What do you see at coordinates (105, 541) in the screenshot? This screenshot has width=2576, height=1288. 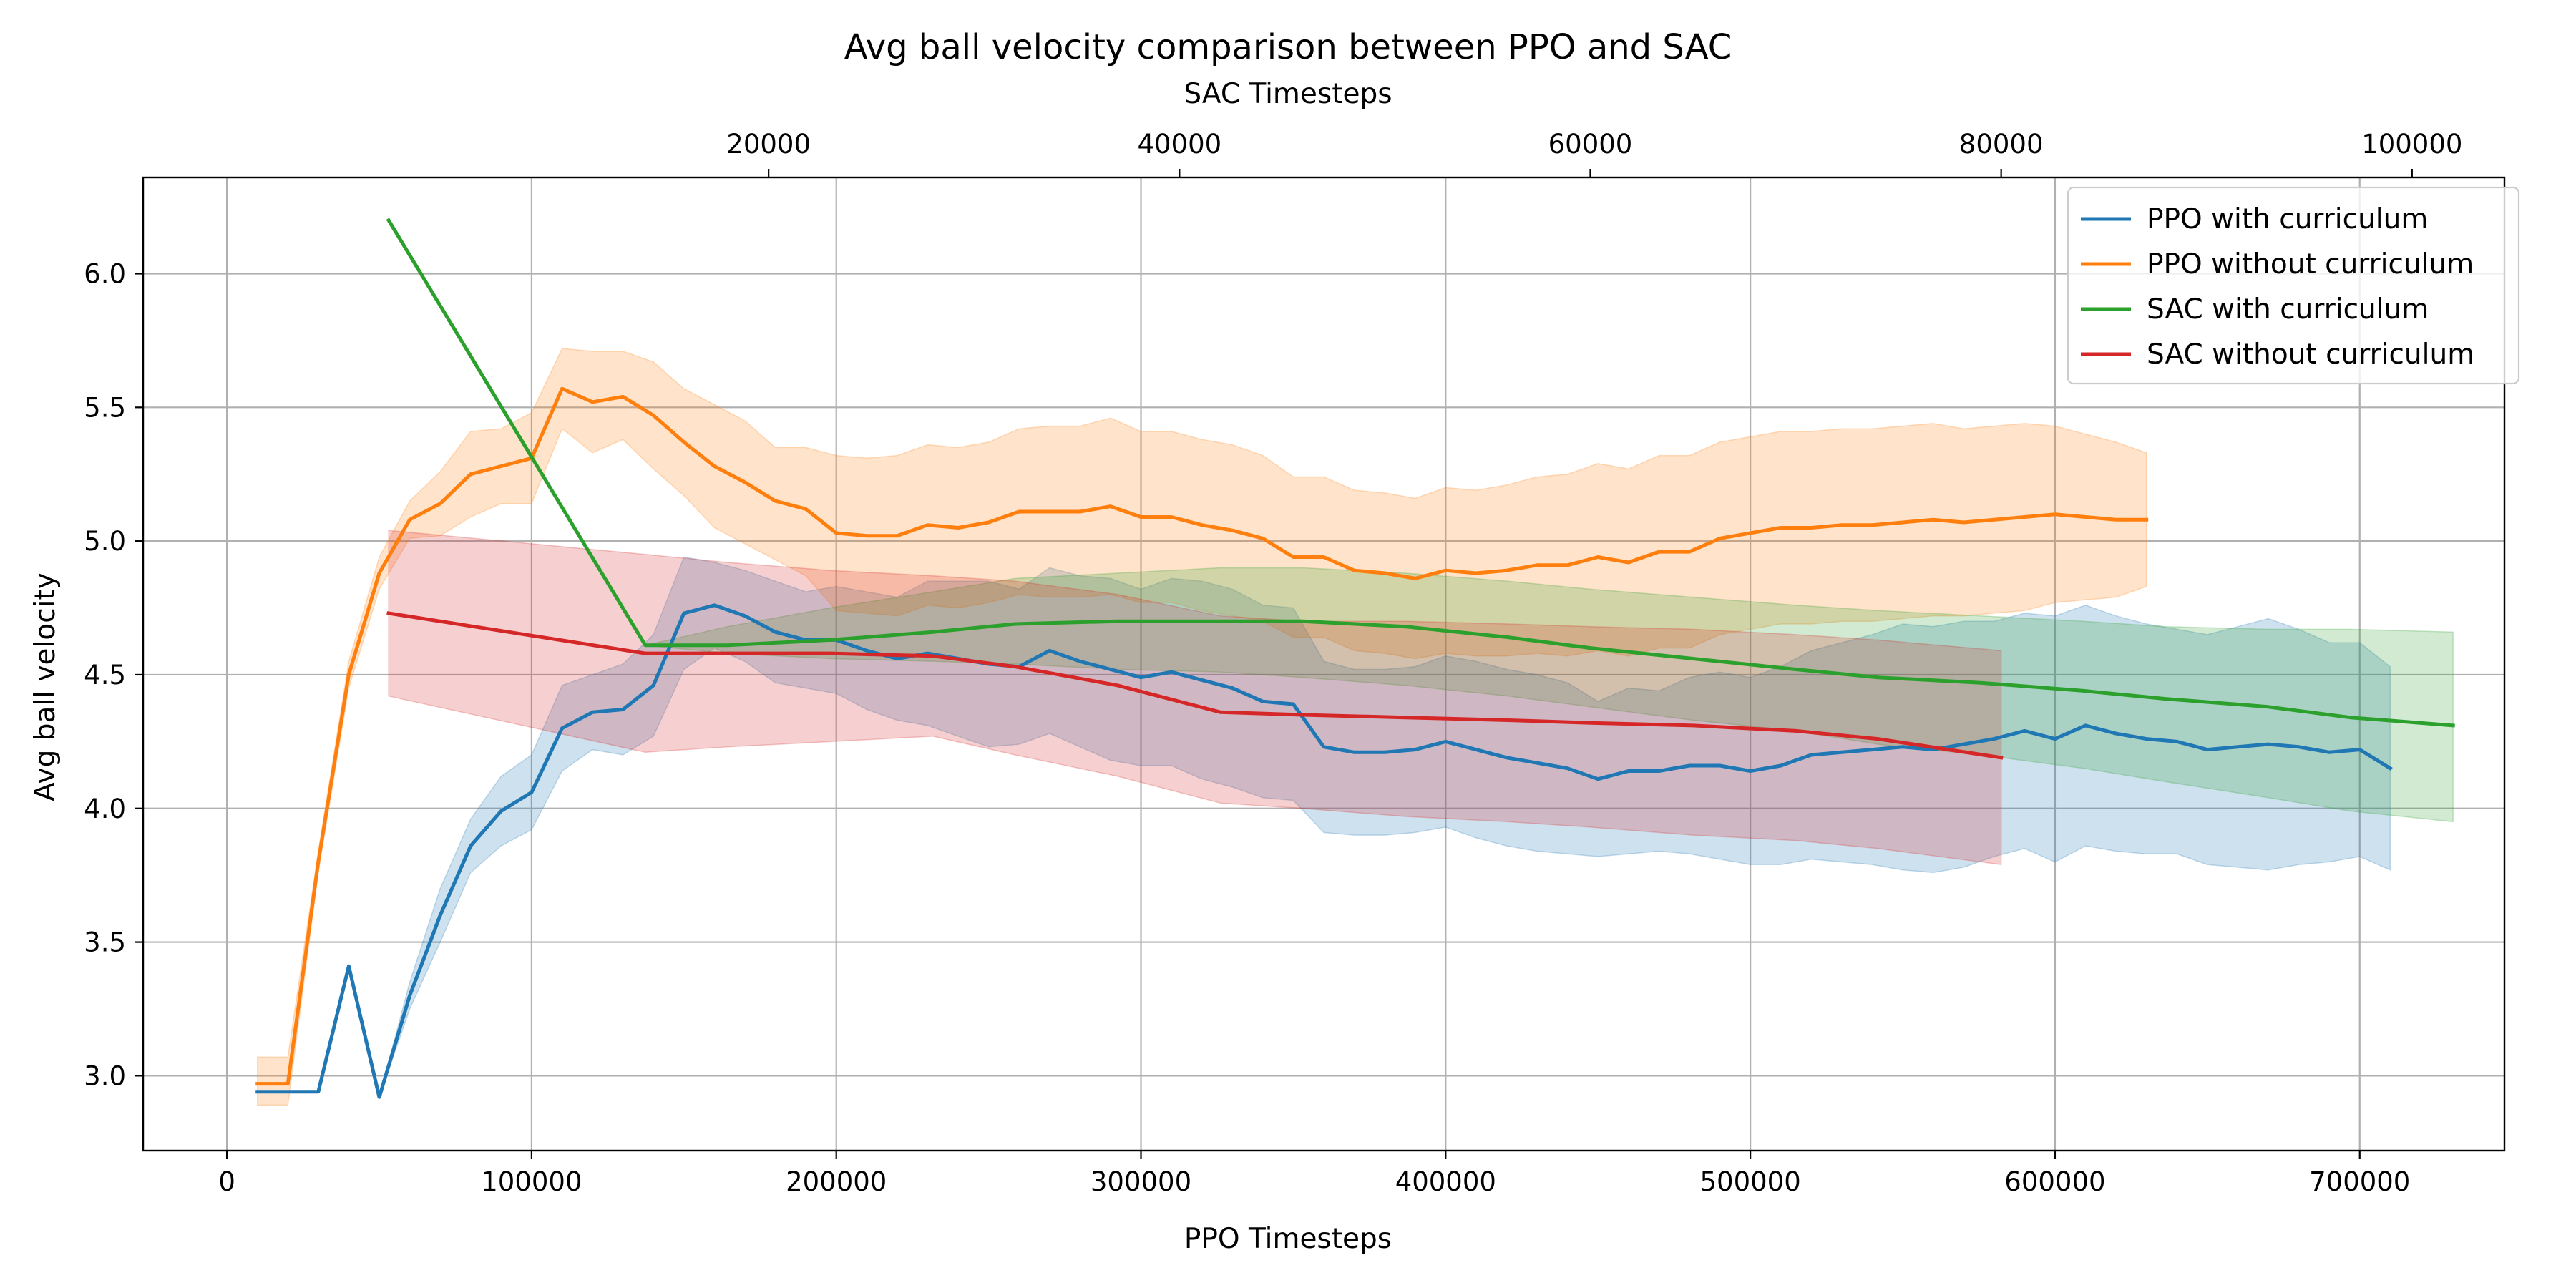 I see `y-tick-label: 5.0` at bounding box center [105, 541].